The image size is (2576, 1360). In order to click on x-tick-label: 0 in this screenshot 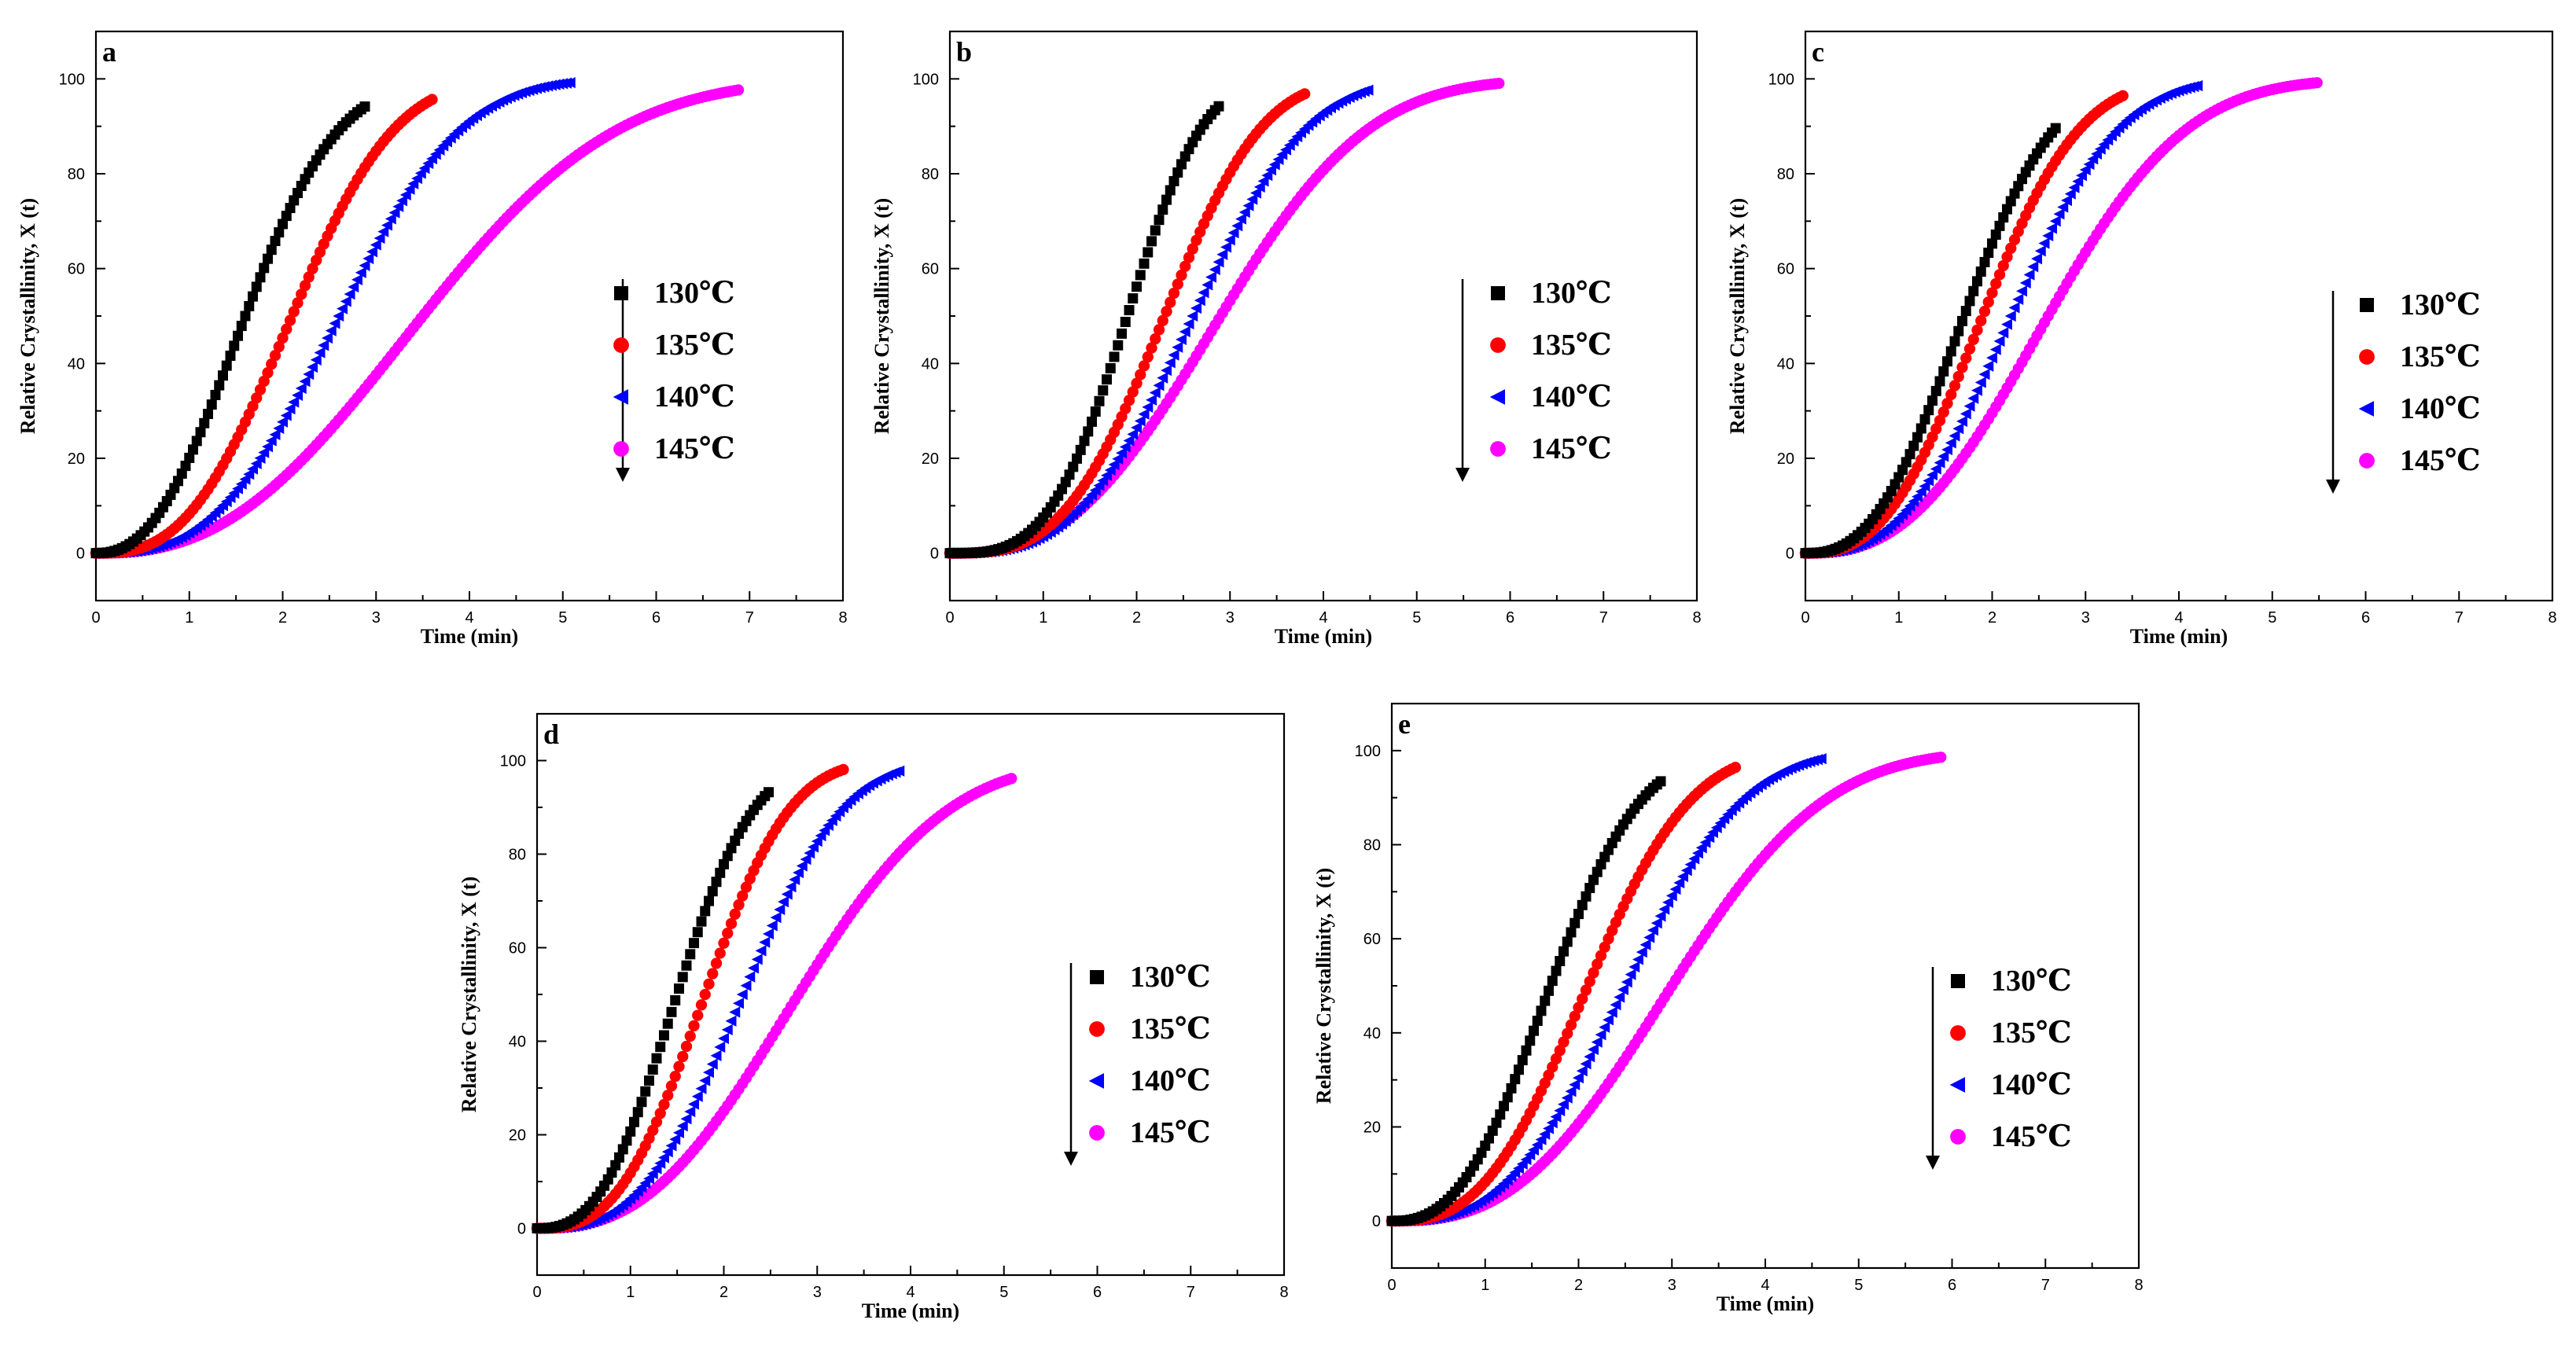, I will do `click(95, 618)`.